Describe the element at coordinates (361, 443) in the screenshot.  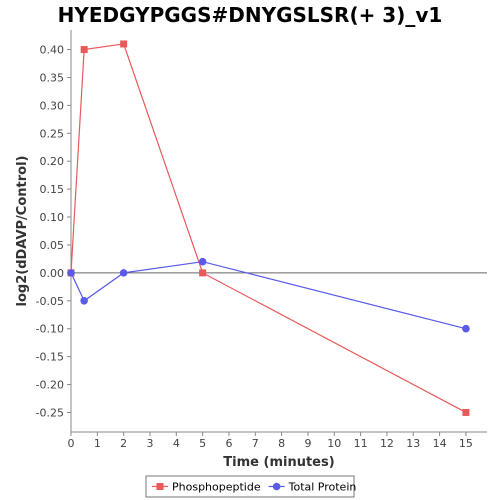
I see `x-tick-label: 11` at that location.